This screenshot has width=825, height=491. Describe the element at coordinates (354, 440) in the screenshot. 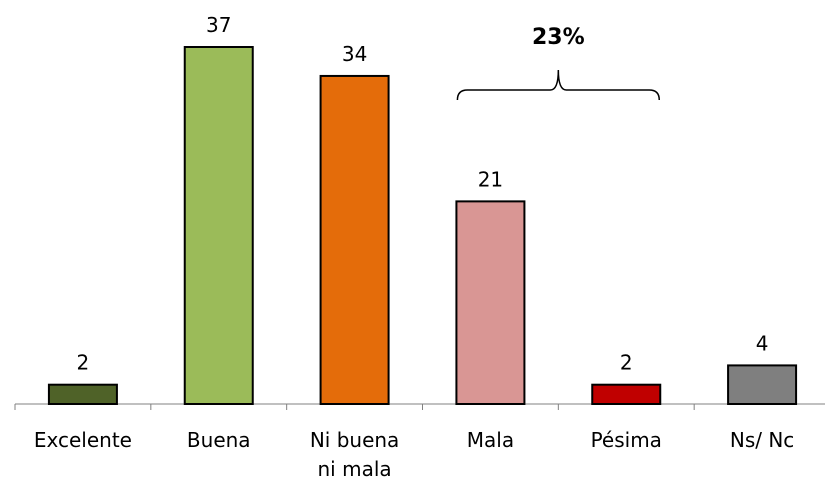

I see `x-tick-label-line: Ni buena` at that location.